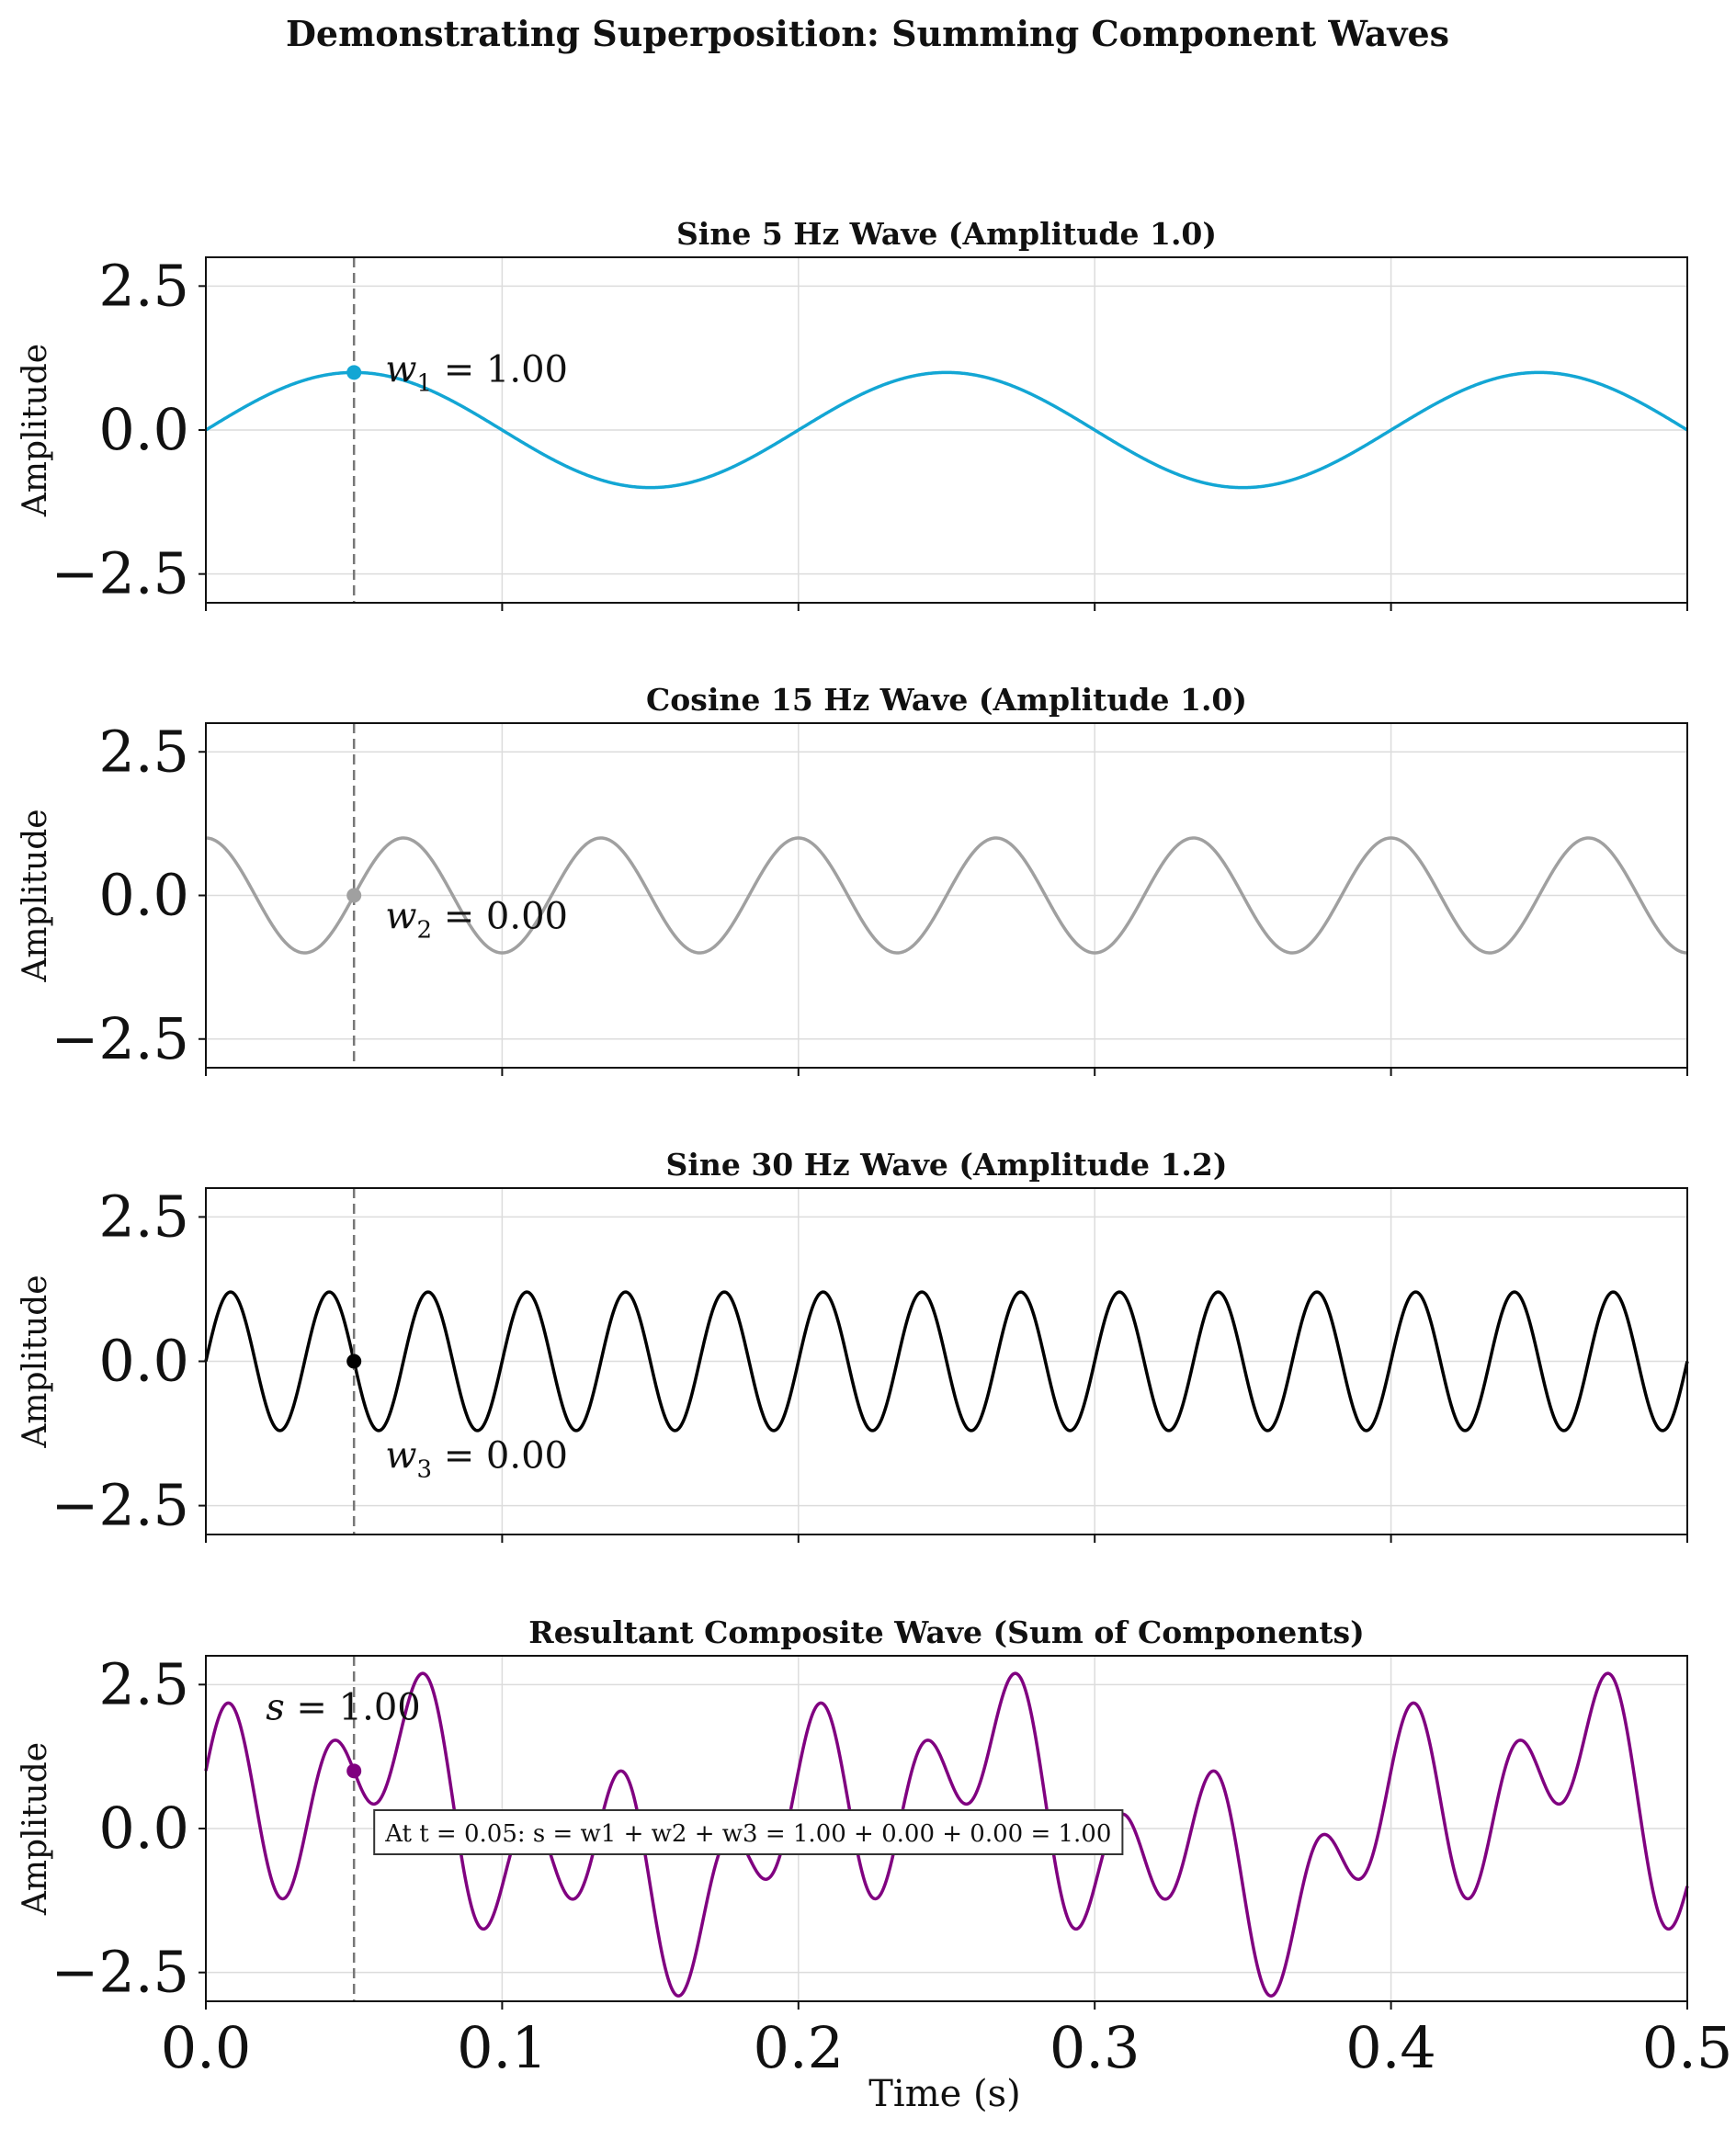 The width and height of the screenshot is (1736, 2129). I want to click on marker-annotation: w1 = 1.00, so click(476, 372).